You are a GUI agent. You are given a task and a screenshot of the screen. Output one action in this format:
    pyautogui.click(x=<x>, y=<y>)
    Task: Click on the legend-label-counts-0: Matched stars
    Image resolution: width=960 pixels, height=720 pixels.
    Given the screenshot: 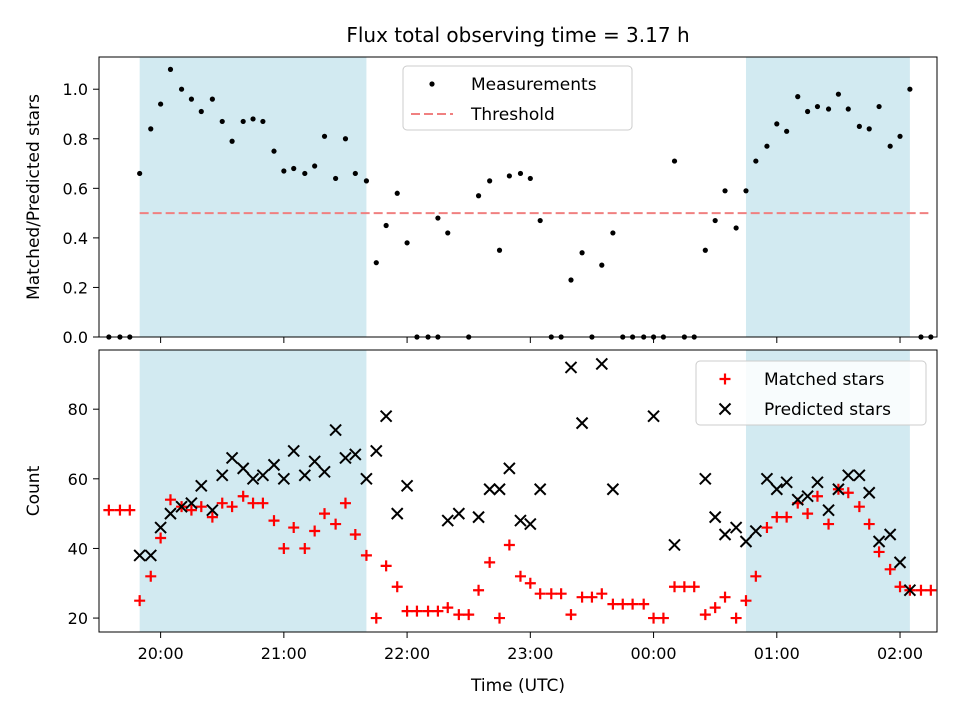 What is the action you would take?
    pyautogui.click(x=824, y=380)
    